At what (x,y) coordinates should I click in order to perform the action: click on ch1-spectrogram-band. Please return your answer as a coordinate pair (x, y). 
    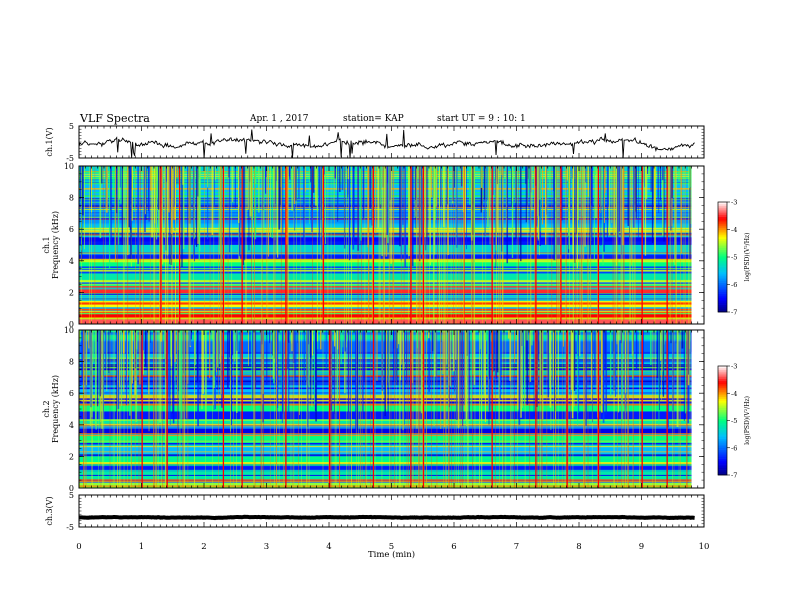
    Looking at the image, I should click on (385, 239).